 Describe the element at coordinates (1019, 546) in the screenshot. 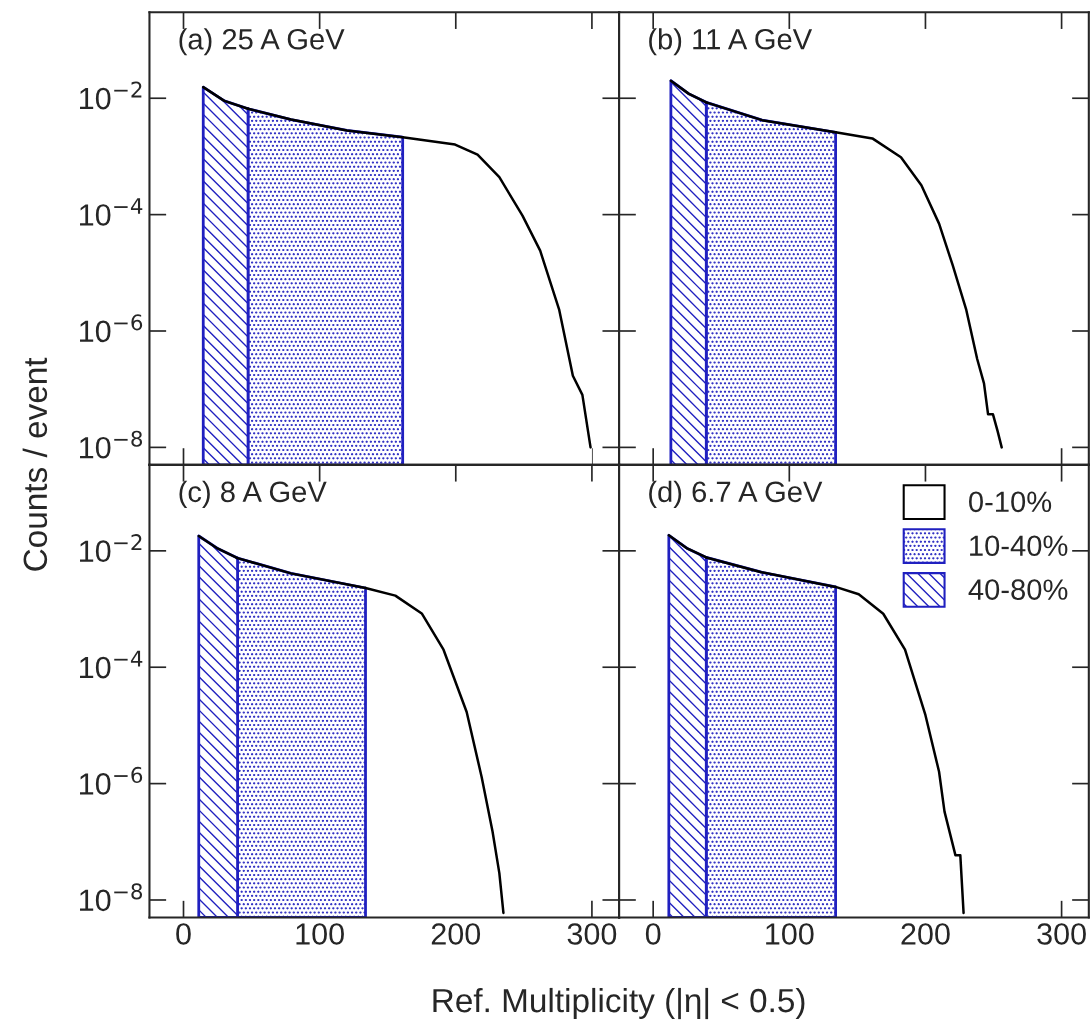

I see `legend-label: 10-40%` at that location.